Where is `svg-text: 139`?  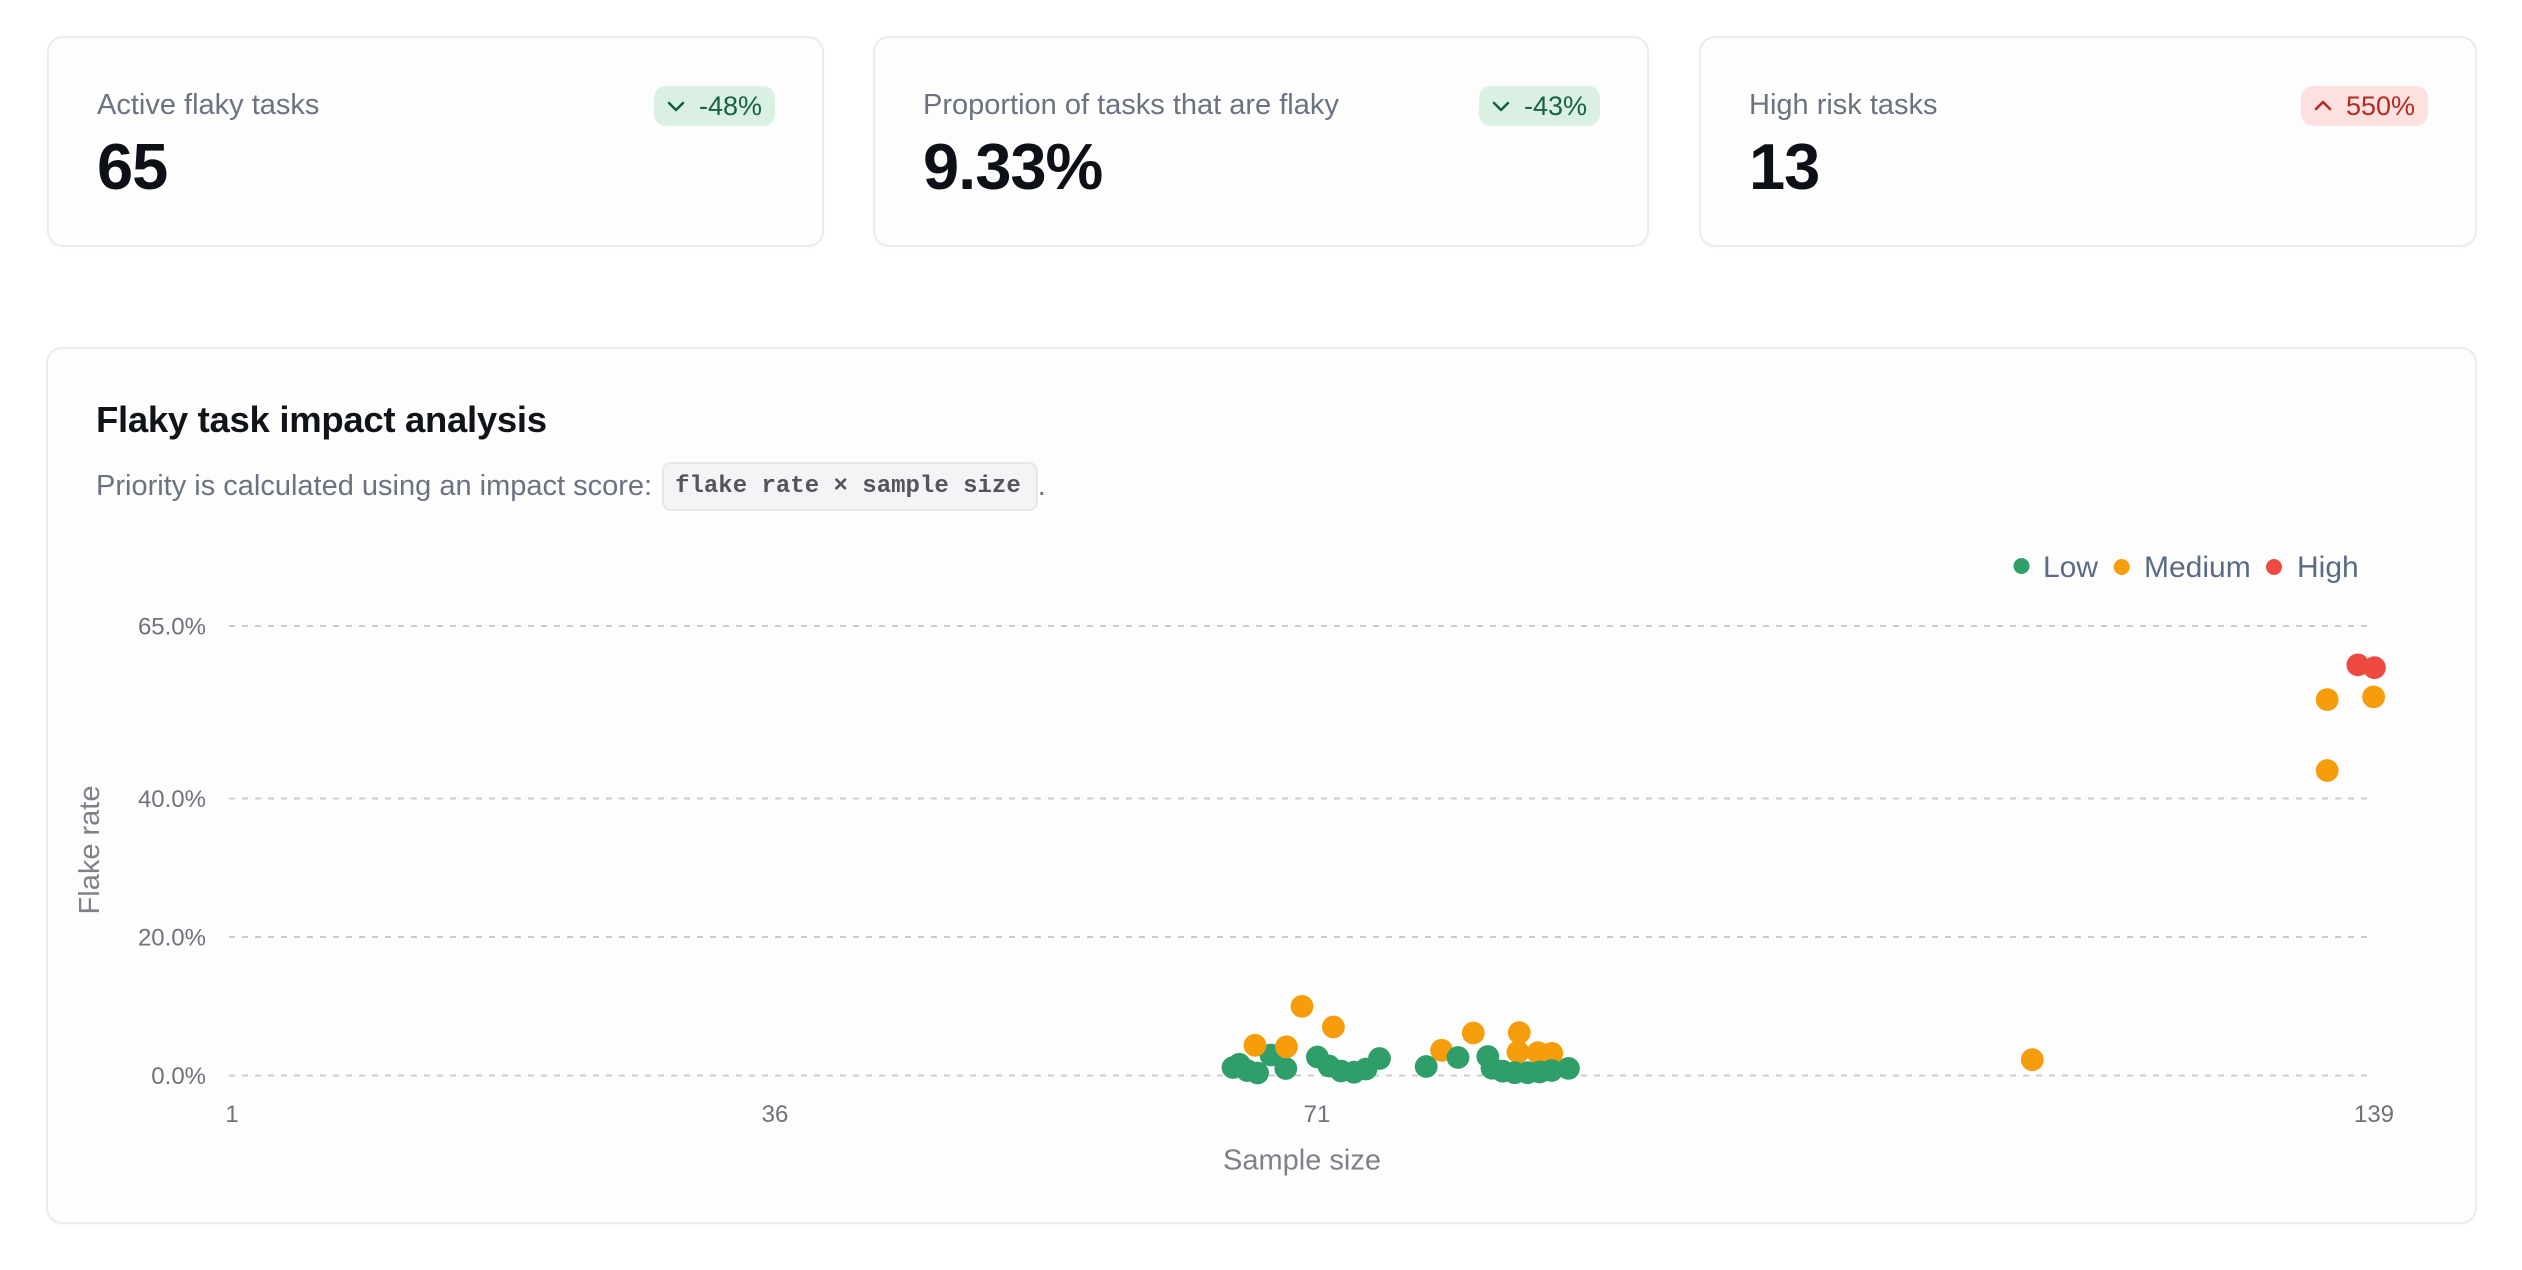 svg-text: 139 is located at coordinates (2374, 1114).